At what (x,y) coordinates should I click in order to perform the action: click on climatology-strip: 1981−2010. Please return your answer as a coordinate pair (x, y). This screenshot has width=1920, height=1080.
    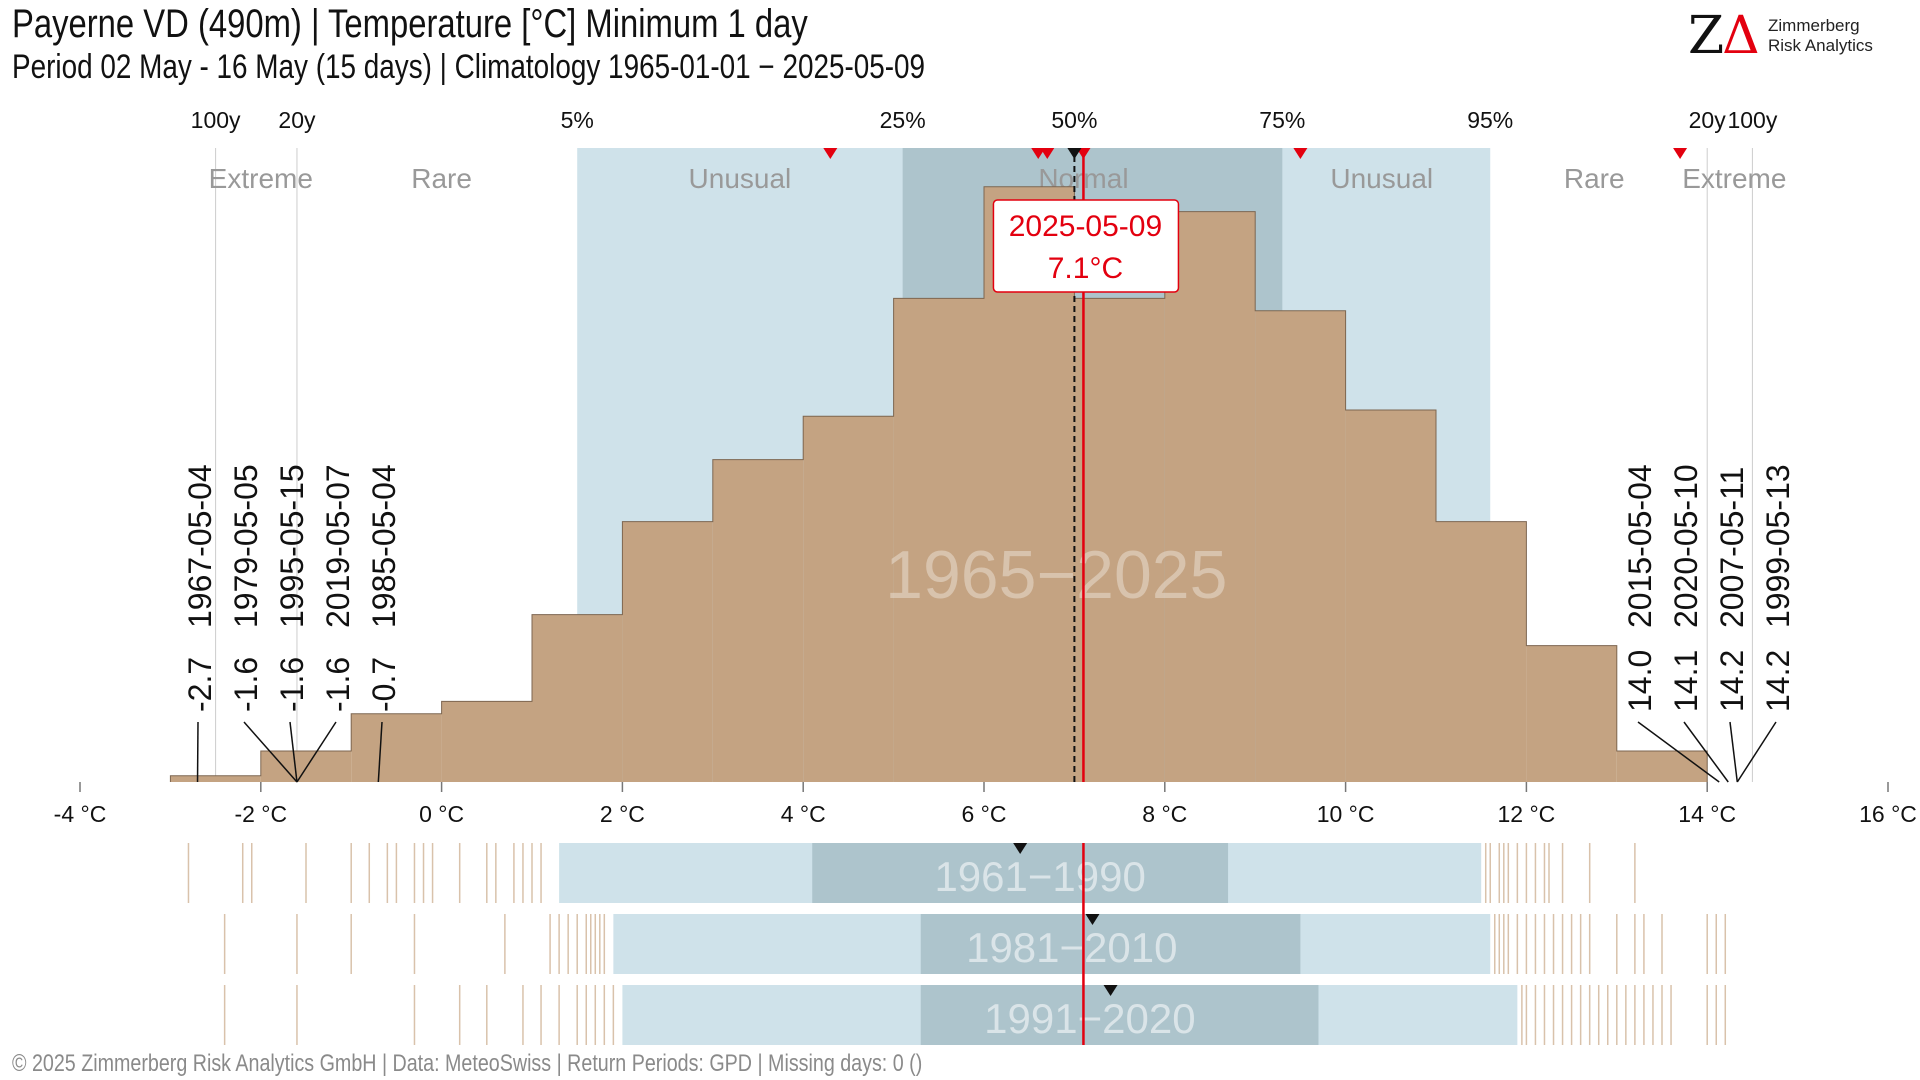
    Looking at the image, I should click on (975, 944).